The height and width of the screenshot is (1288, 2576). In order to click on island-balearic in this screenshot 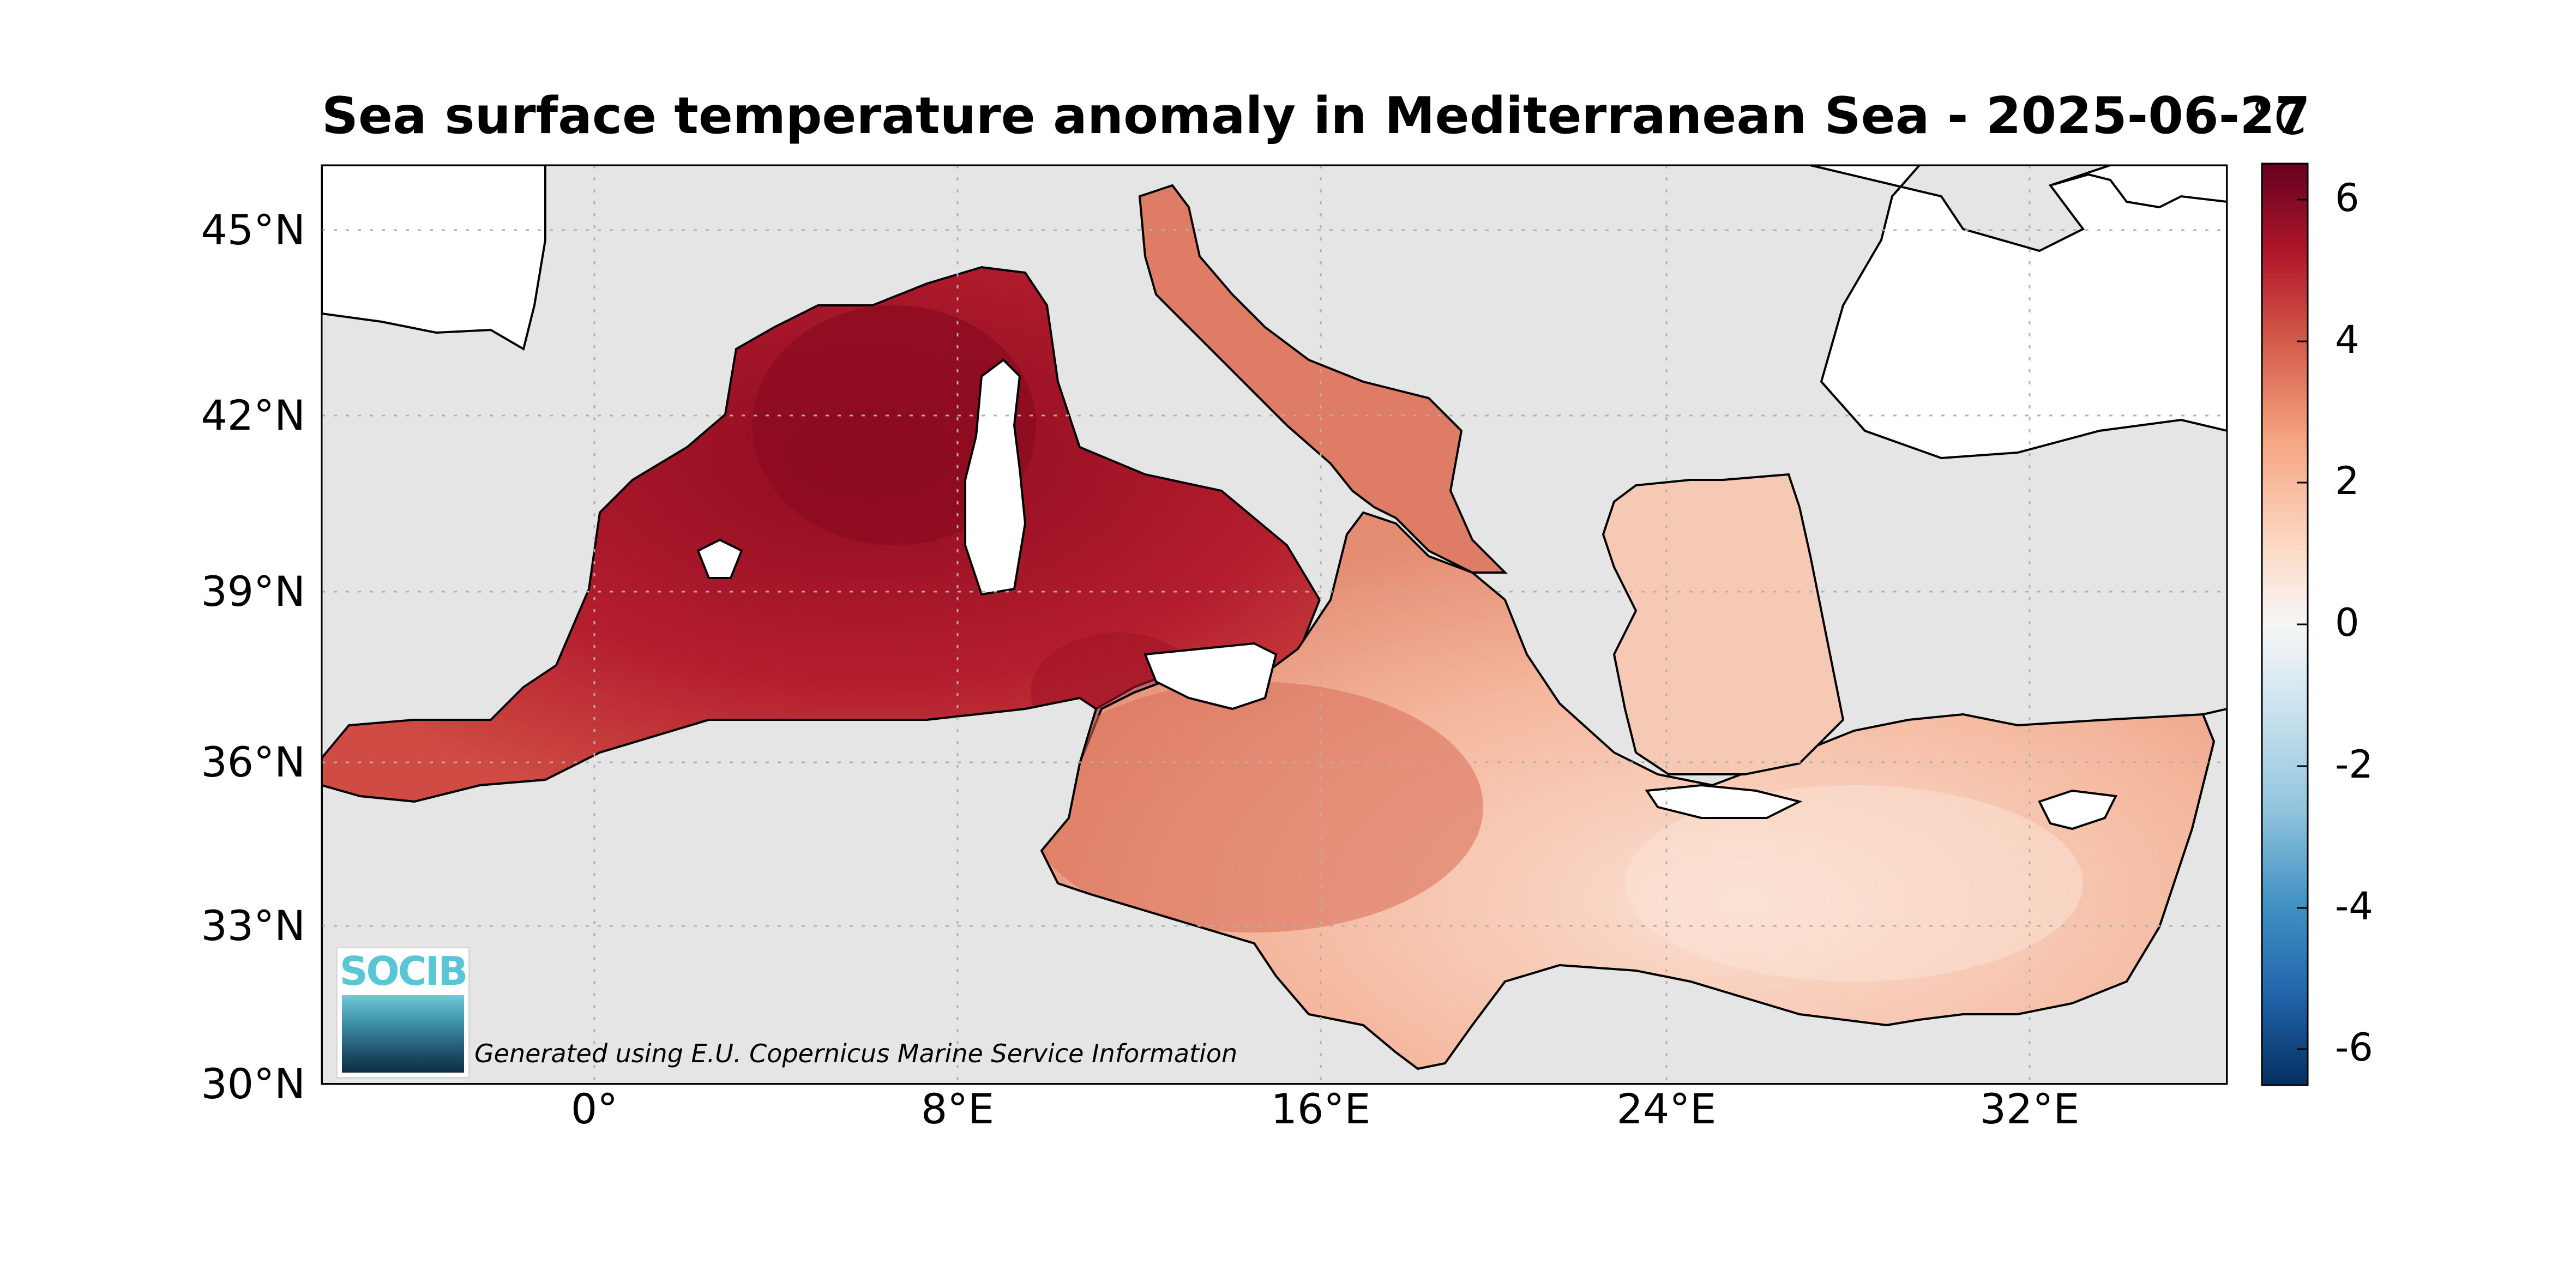, I will do `click(719, 558)`.